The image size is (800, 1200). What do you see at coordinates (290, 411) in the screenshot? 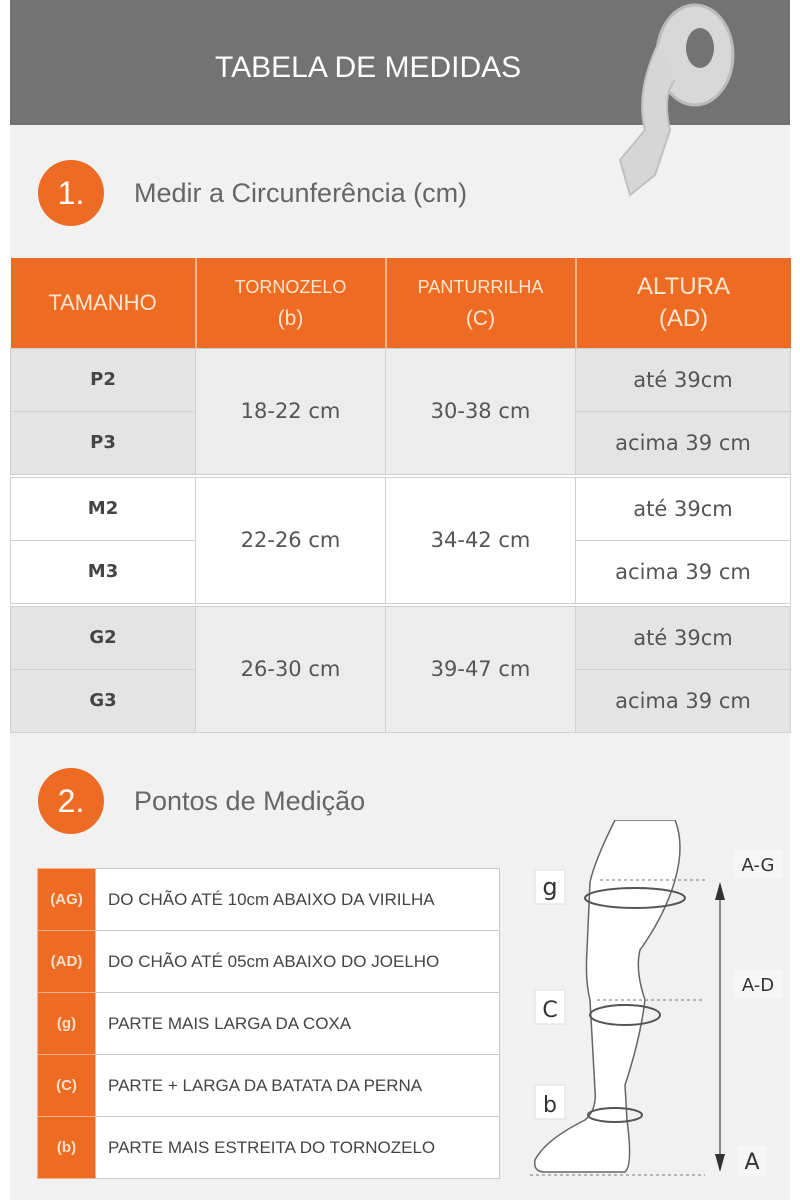
I see `tornozelo-cell: 18-22 cm` at bounding box center [290, 411].